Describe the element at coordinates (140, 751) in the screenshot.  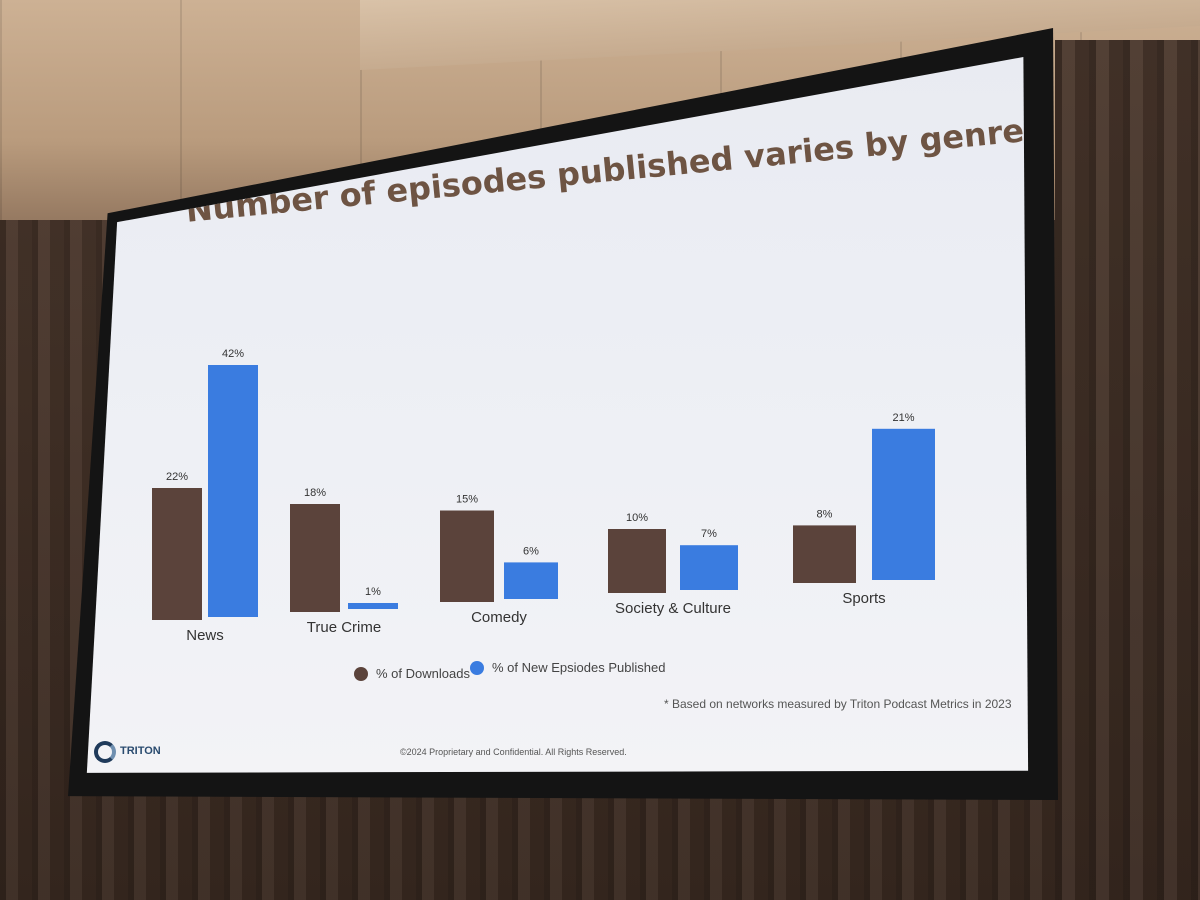
I see `triton-logo-text: TRITON` at that location.